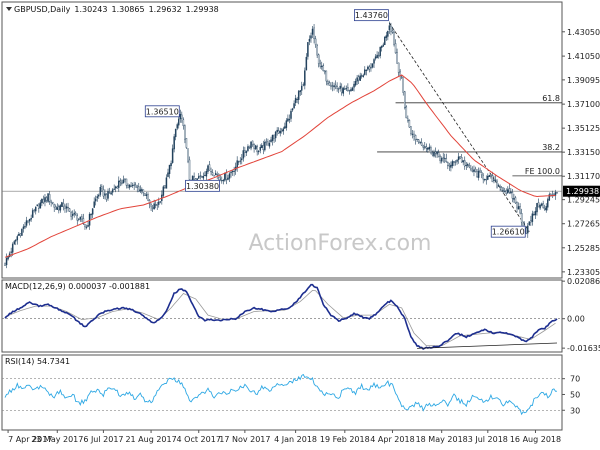 This screenshot has width=600, height=450. Describe the element at coordinates (583, 281) in the screenshot. I see `macd-tick-label: 0.020861` at that location.